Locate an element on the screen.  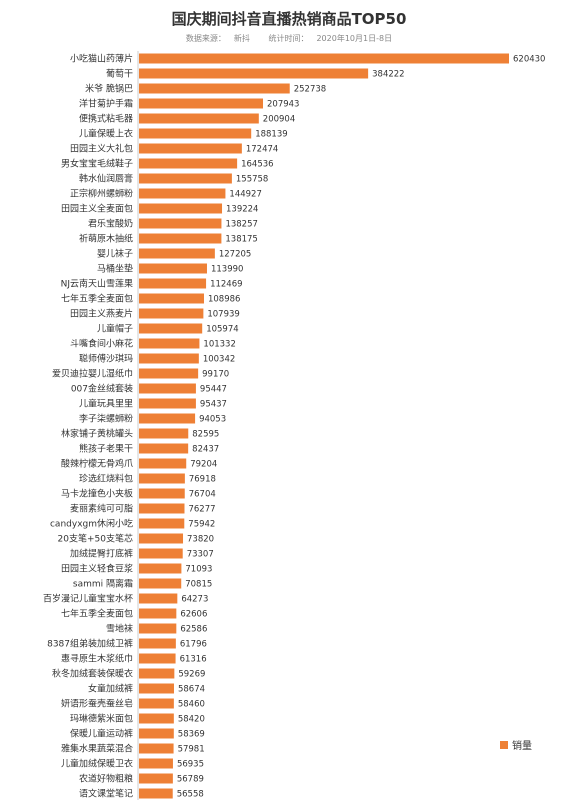
category-label: 林家铺子黄桃罐头 is located at coordinates (97, 434).